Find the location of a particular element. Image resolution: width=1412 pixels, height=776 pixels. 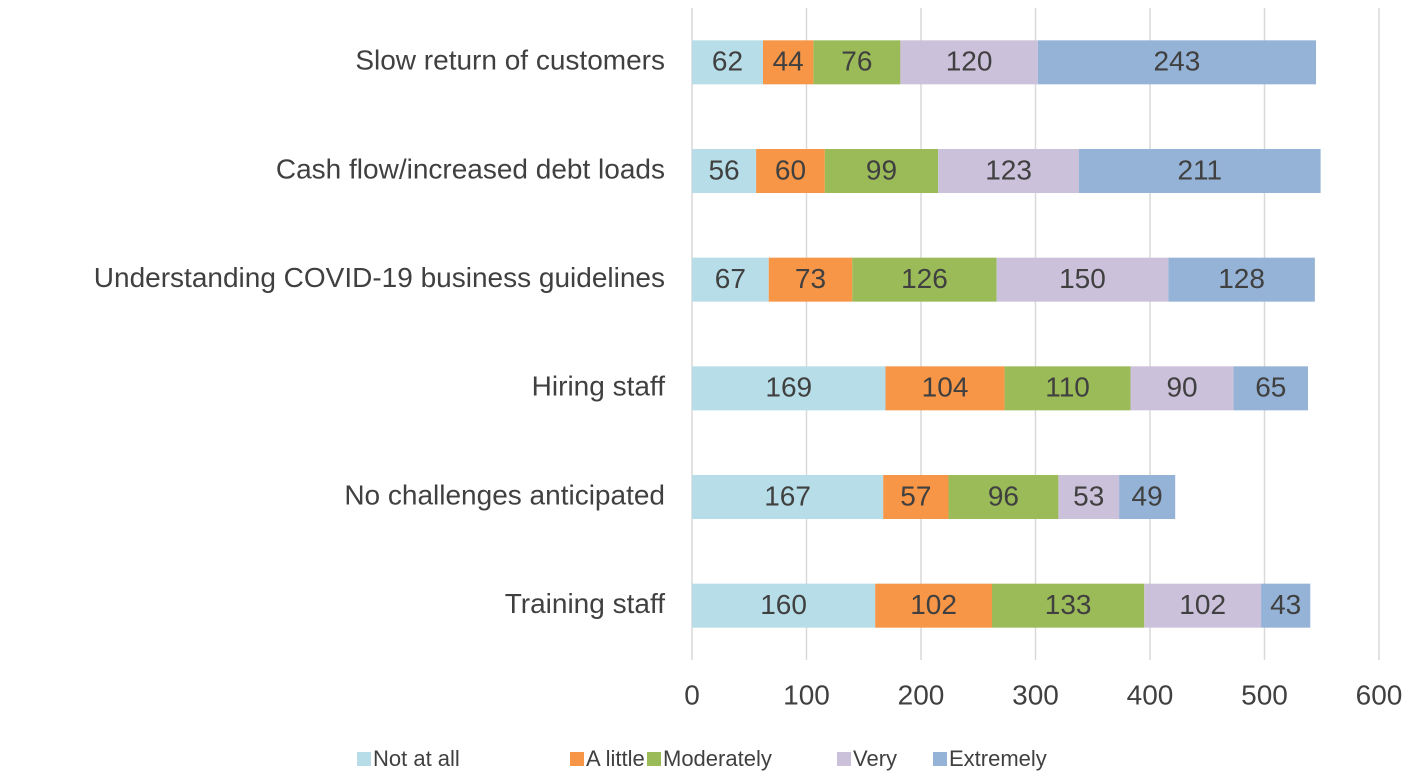

data-label: 160 is located at coordinates (783, 604).